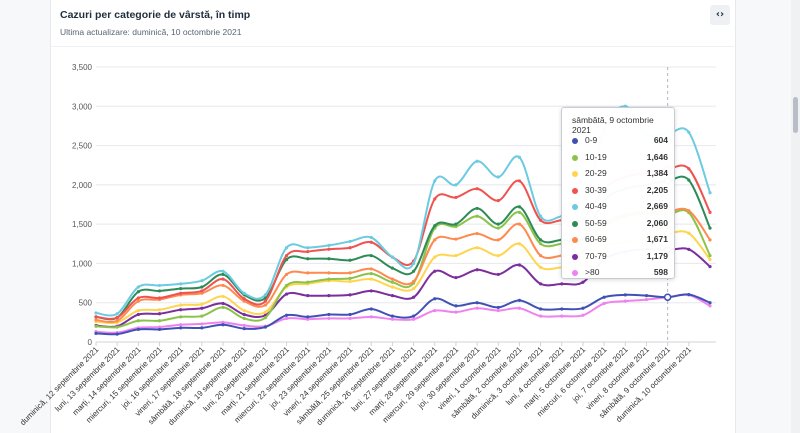 The image size is (800, 433). Describe the element at coordinates (657, 173) in the screenshot. I see `tooltip-series-value: 1,384` at that location.